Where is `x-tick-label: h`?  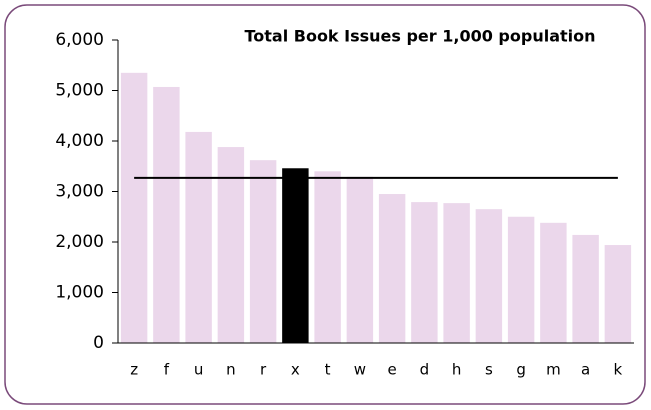 x-tick-label: h is located at coordinates (457, 370).